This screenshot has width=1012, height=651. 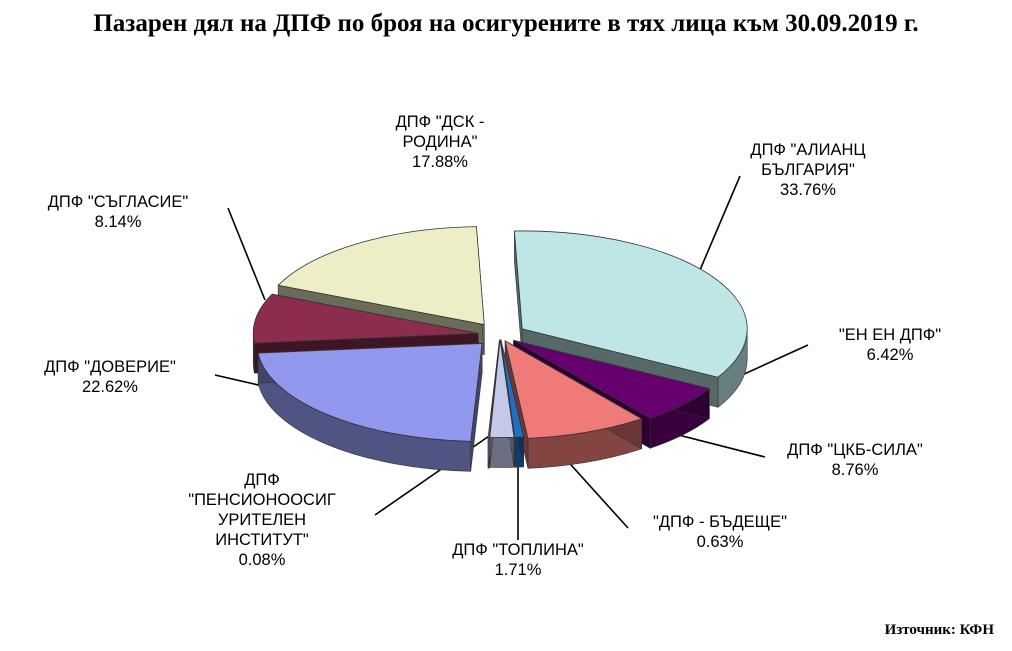 I want to click on slice-value: 8.14%, so click(x=118, y=222).